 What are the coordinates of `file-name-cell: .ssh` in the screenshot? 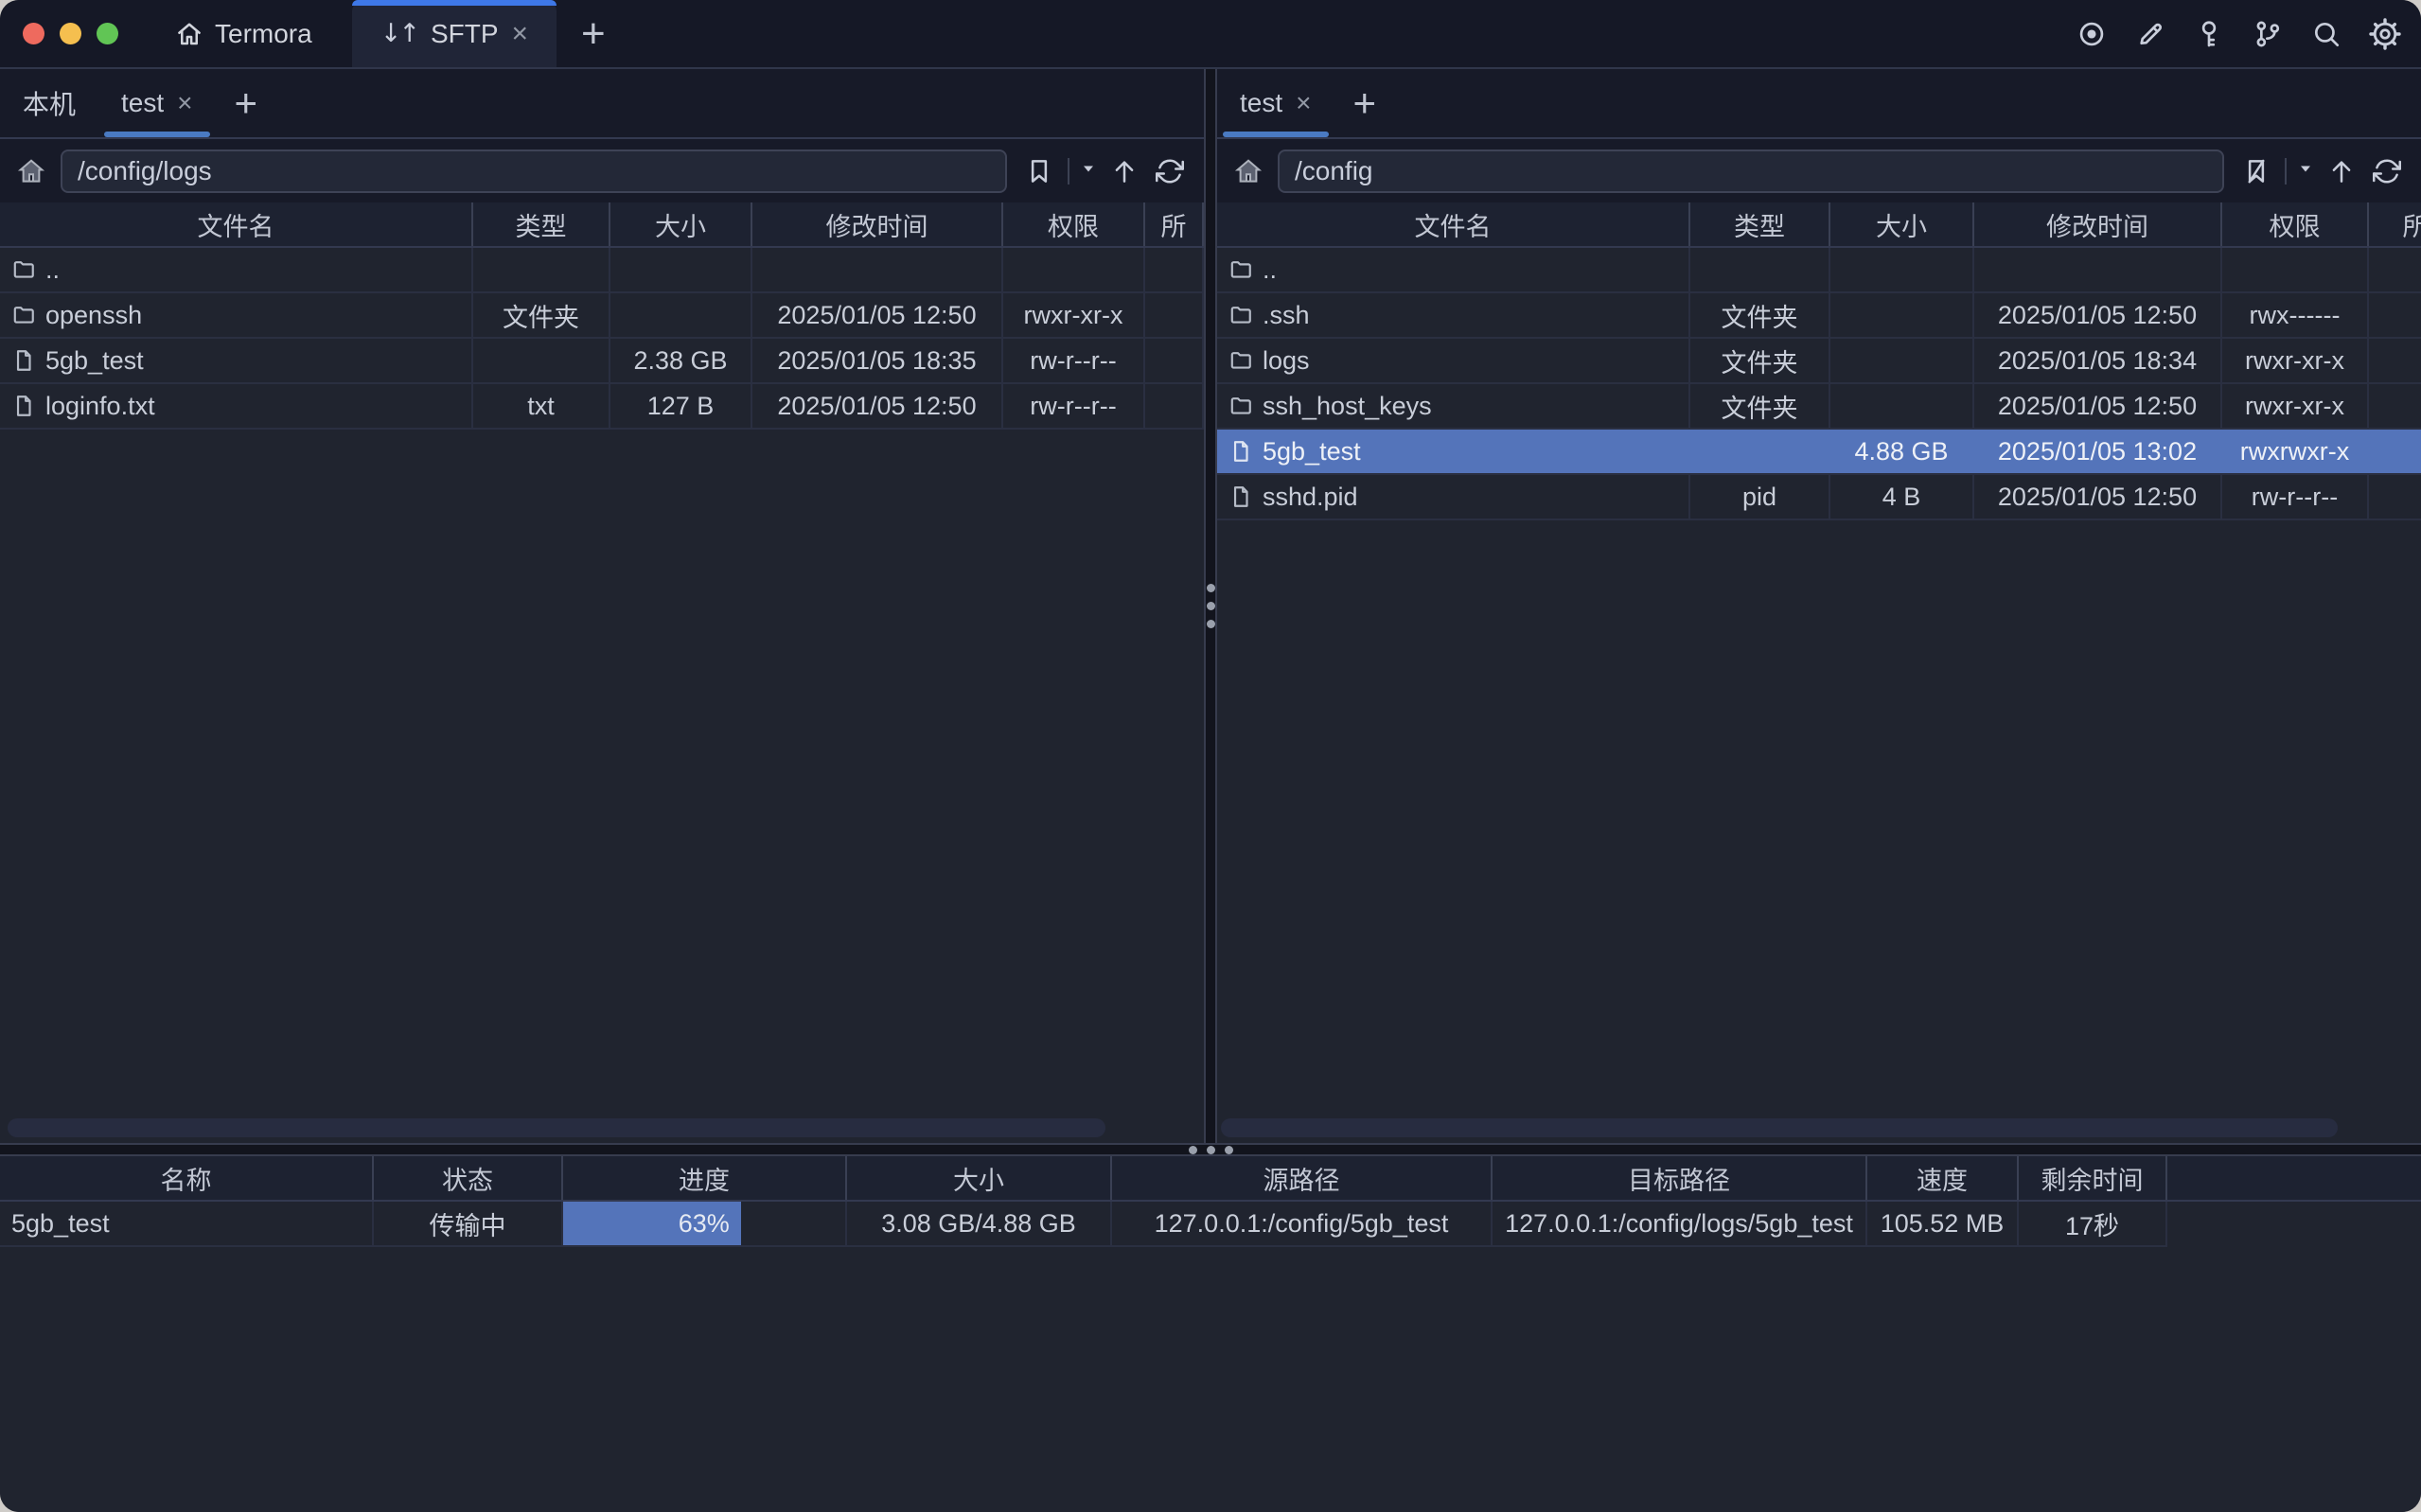 It's located at (1453, 315).